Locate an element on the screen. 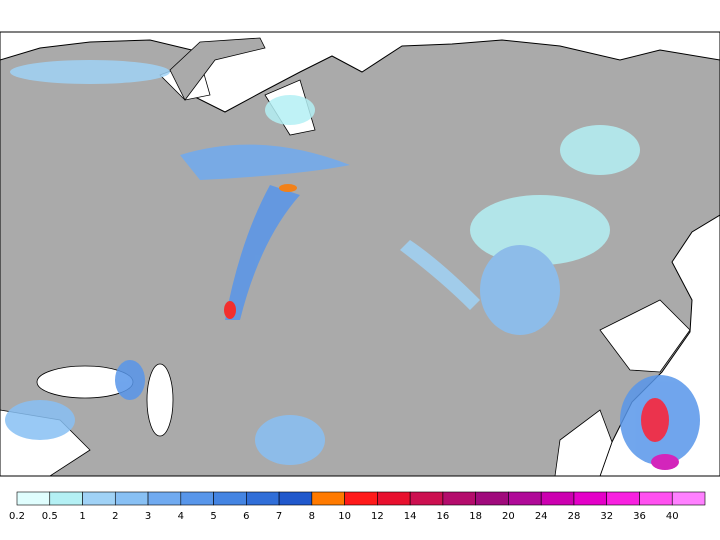 Image resolution: width=720 pixels, height=540 pixels. legend-tick-label: 4 is located at coordinates (181, 516).